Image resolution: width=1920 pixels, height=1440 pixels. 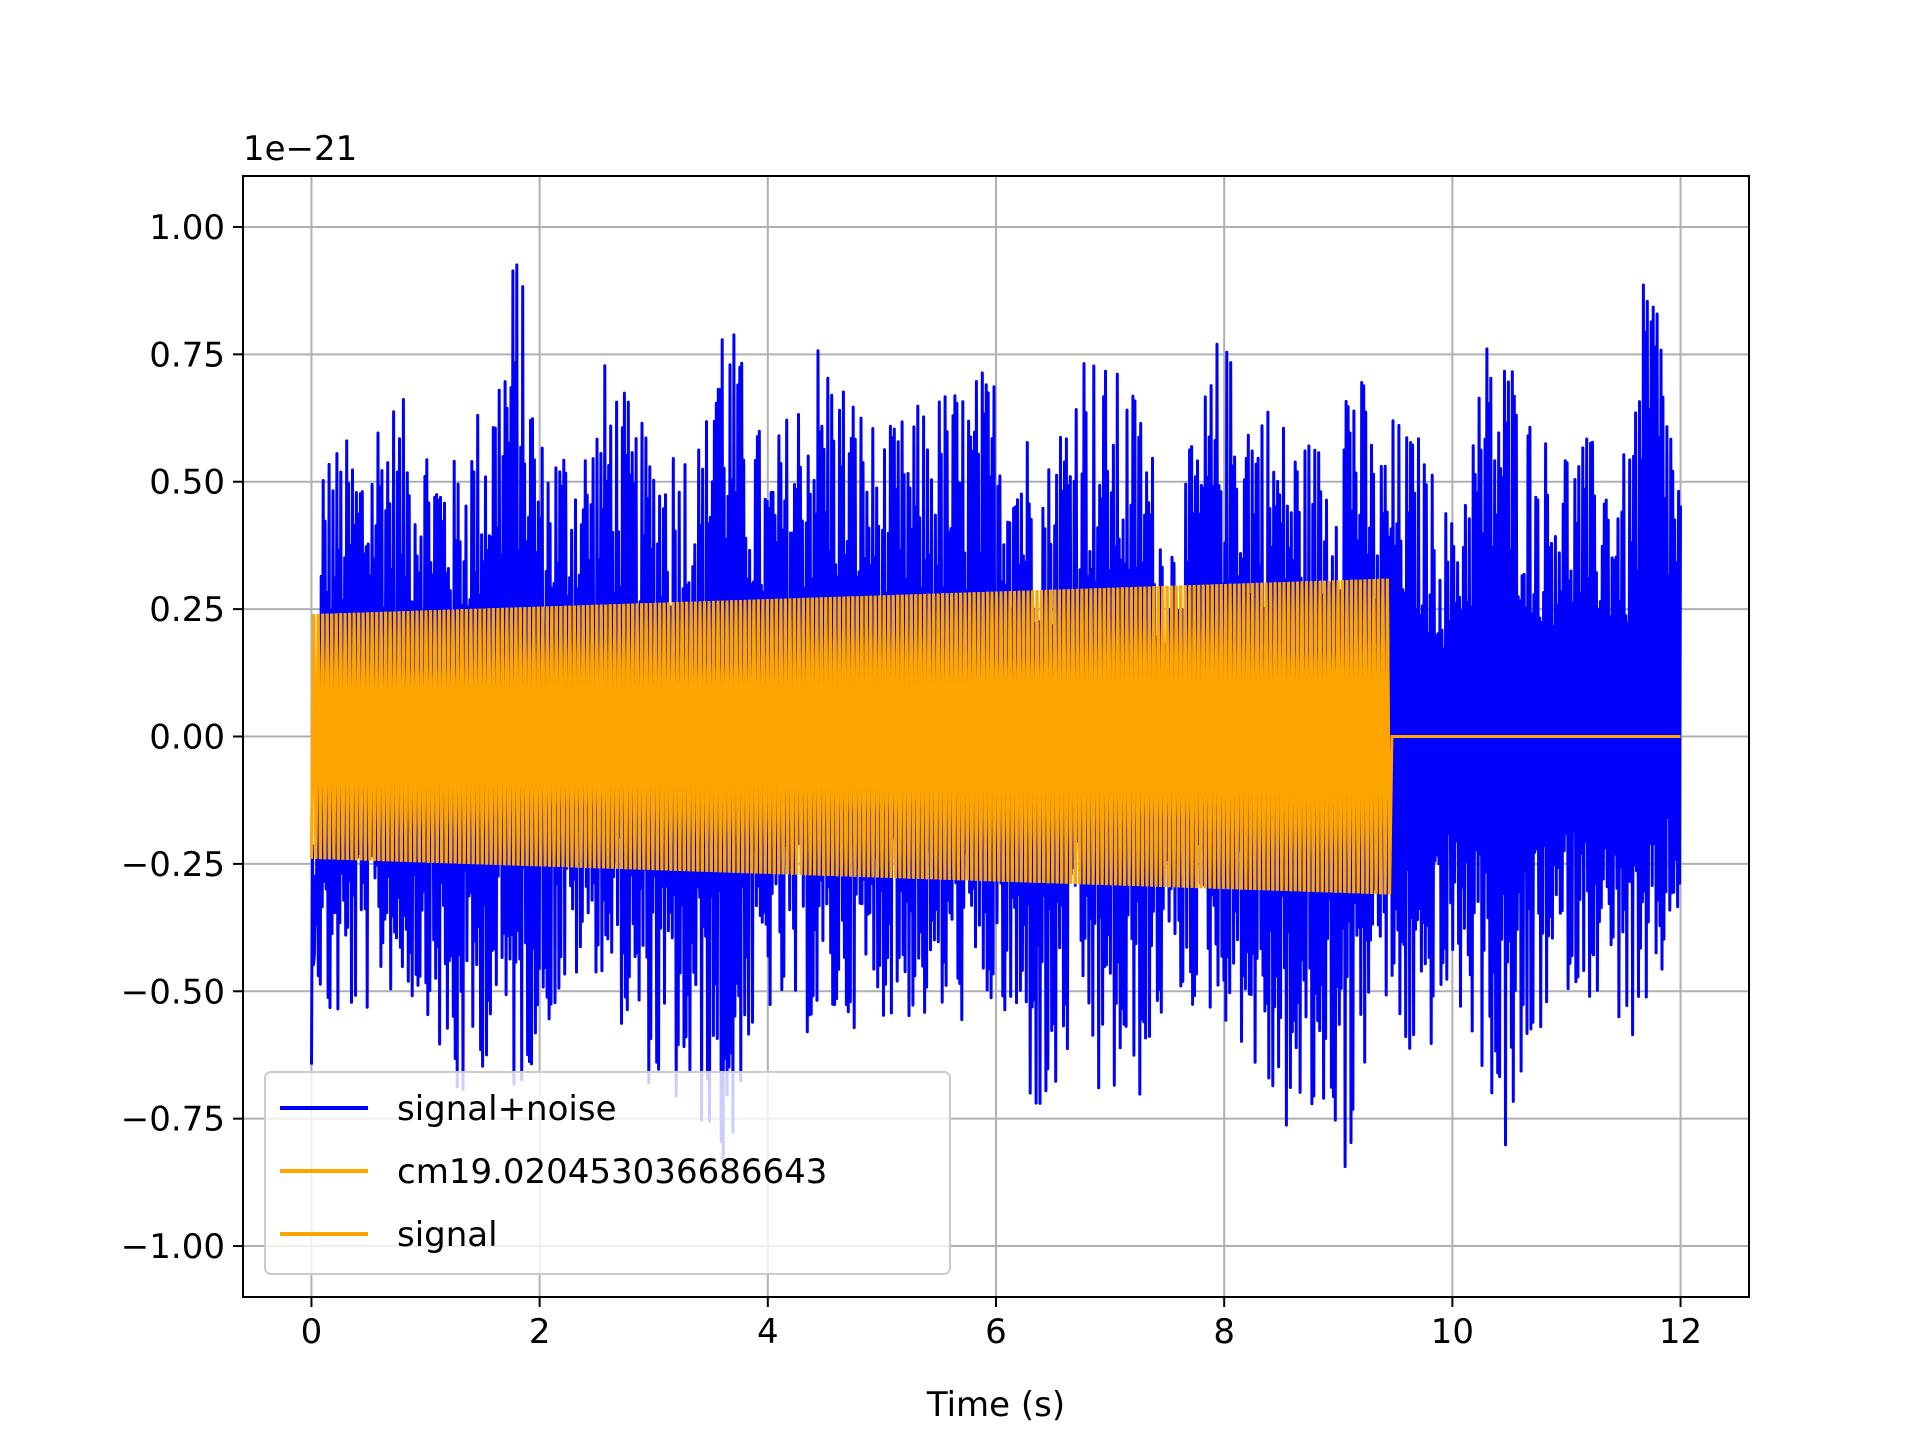 I want to click on y-tick-label: −0.75, so click(x=173, y=1120).